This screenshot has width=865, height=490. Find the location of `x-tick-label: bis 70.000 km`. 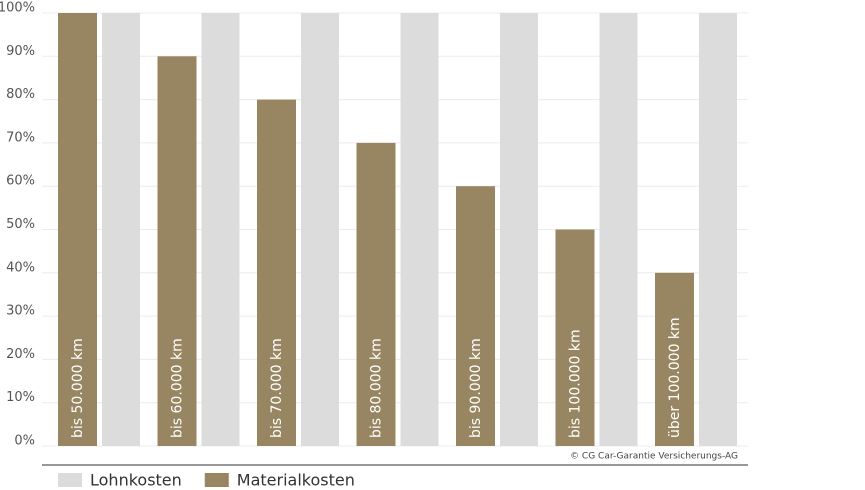

x-tick-label: bis 70.000 km is located at coordinates (277, 388).